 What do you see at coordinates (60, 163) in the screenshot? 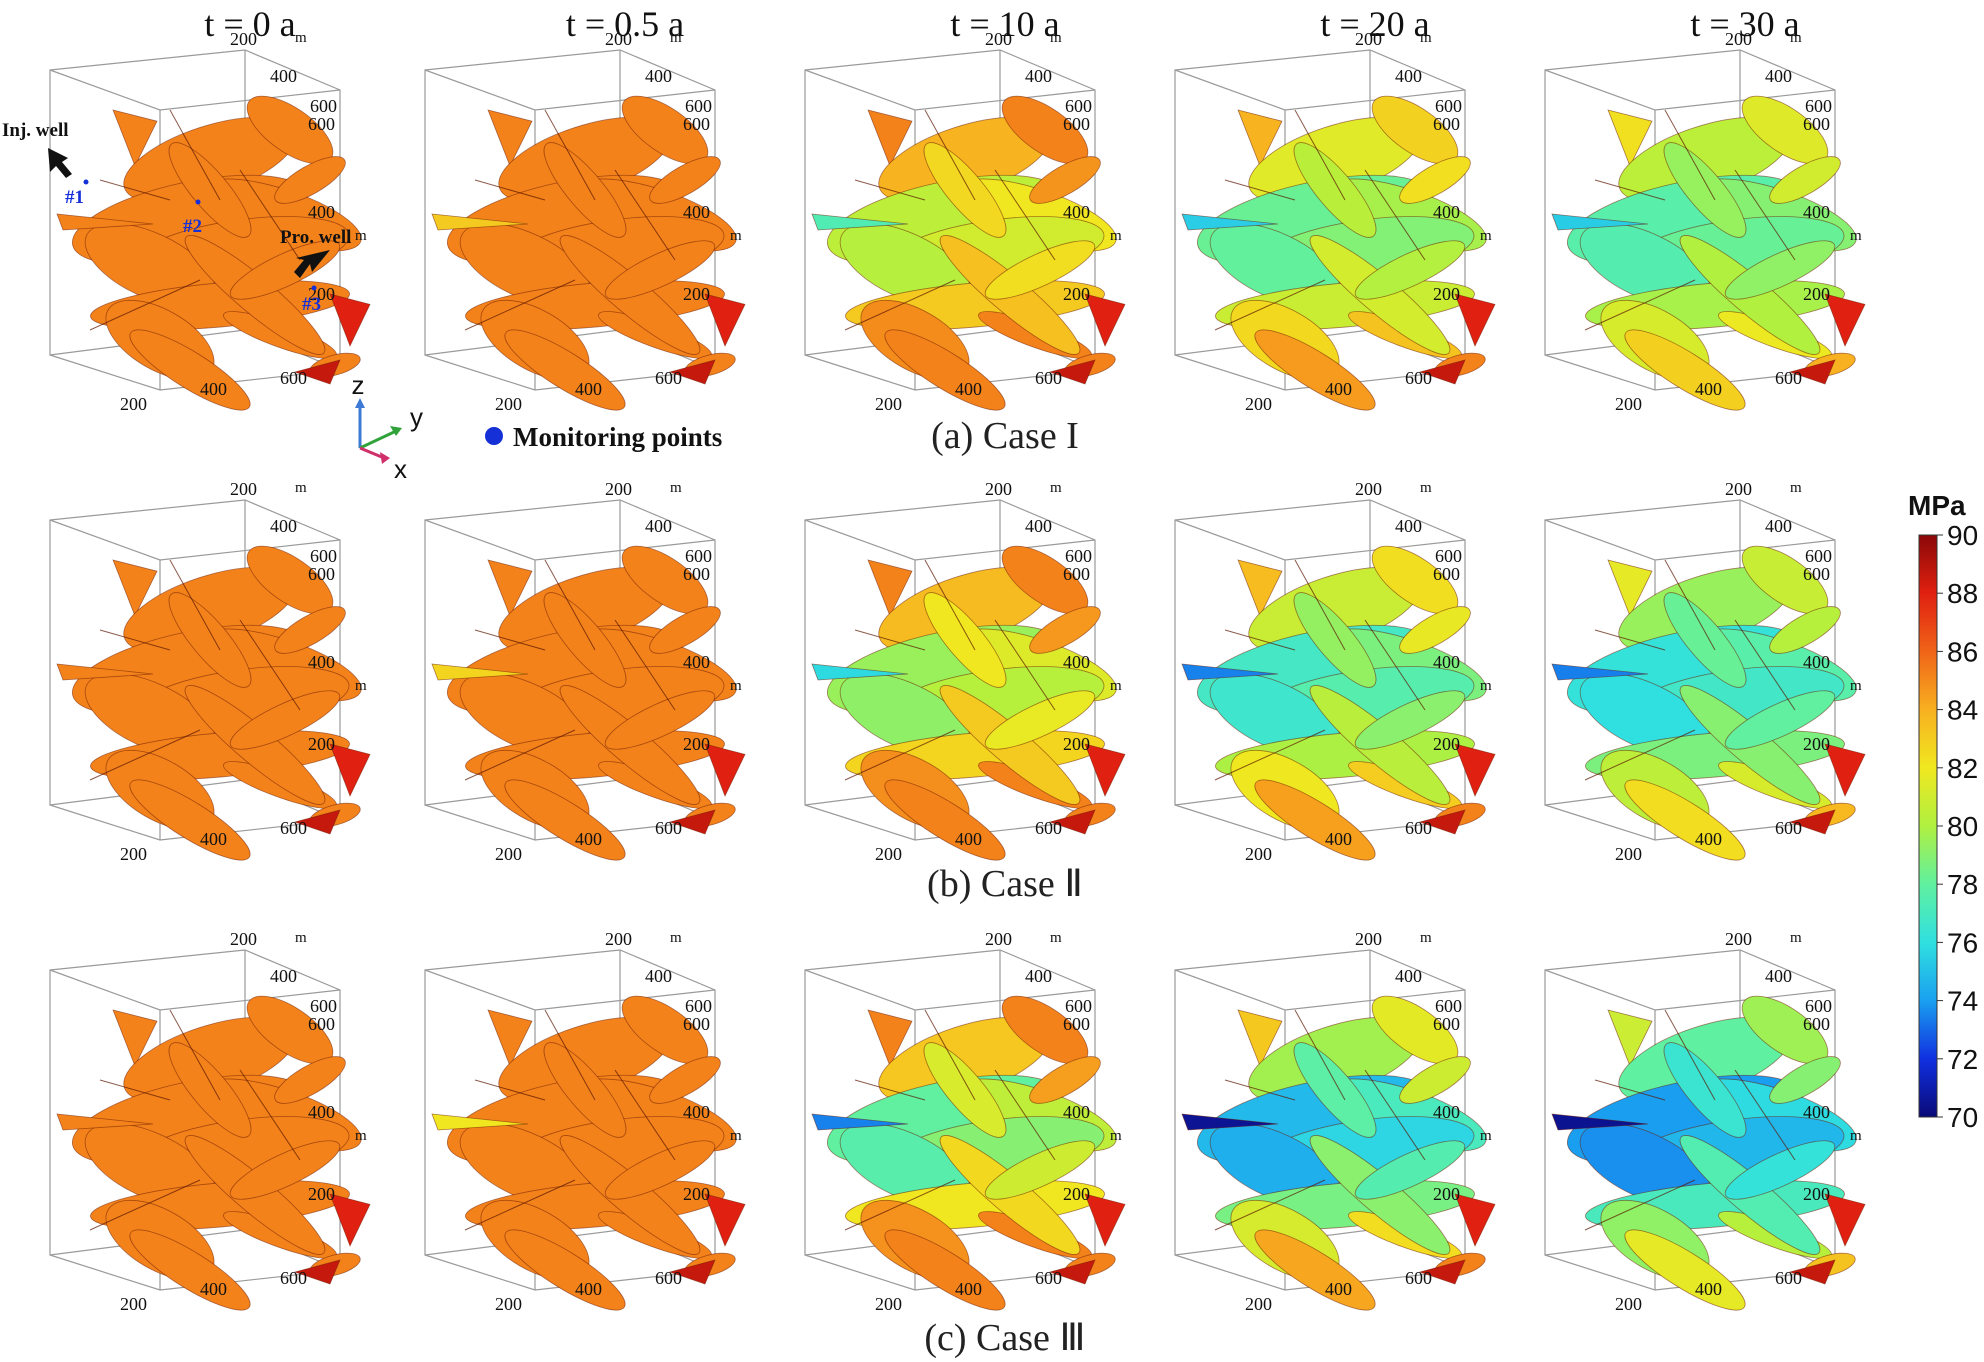
I see `injection-well-arrow` at bounding box center [60, 163].